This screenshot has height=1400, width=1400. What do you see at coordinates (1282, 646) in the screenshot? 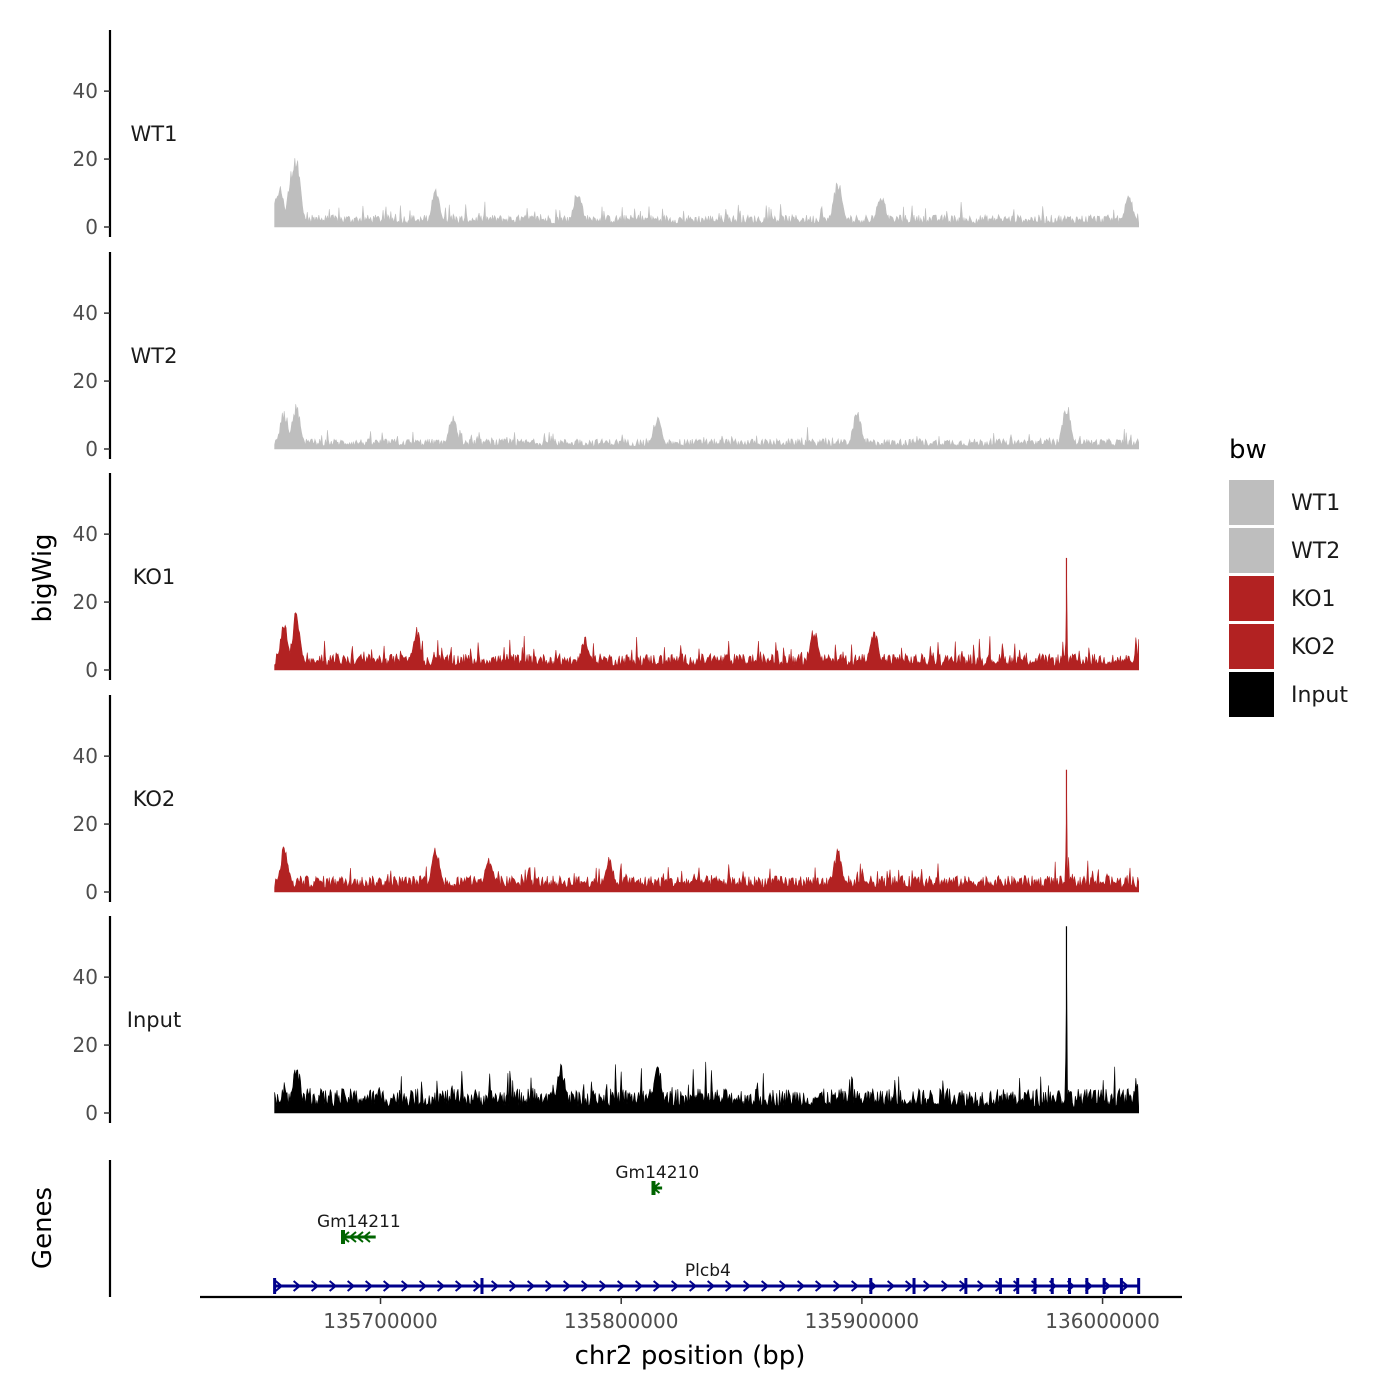
I see `legend-item-ko2: KO2` at bounding box center [1282, 646].